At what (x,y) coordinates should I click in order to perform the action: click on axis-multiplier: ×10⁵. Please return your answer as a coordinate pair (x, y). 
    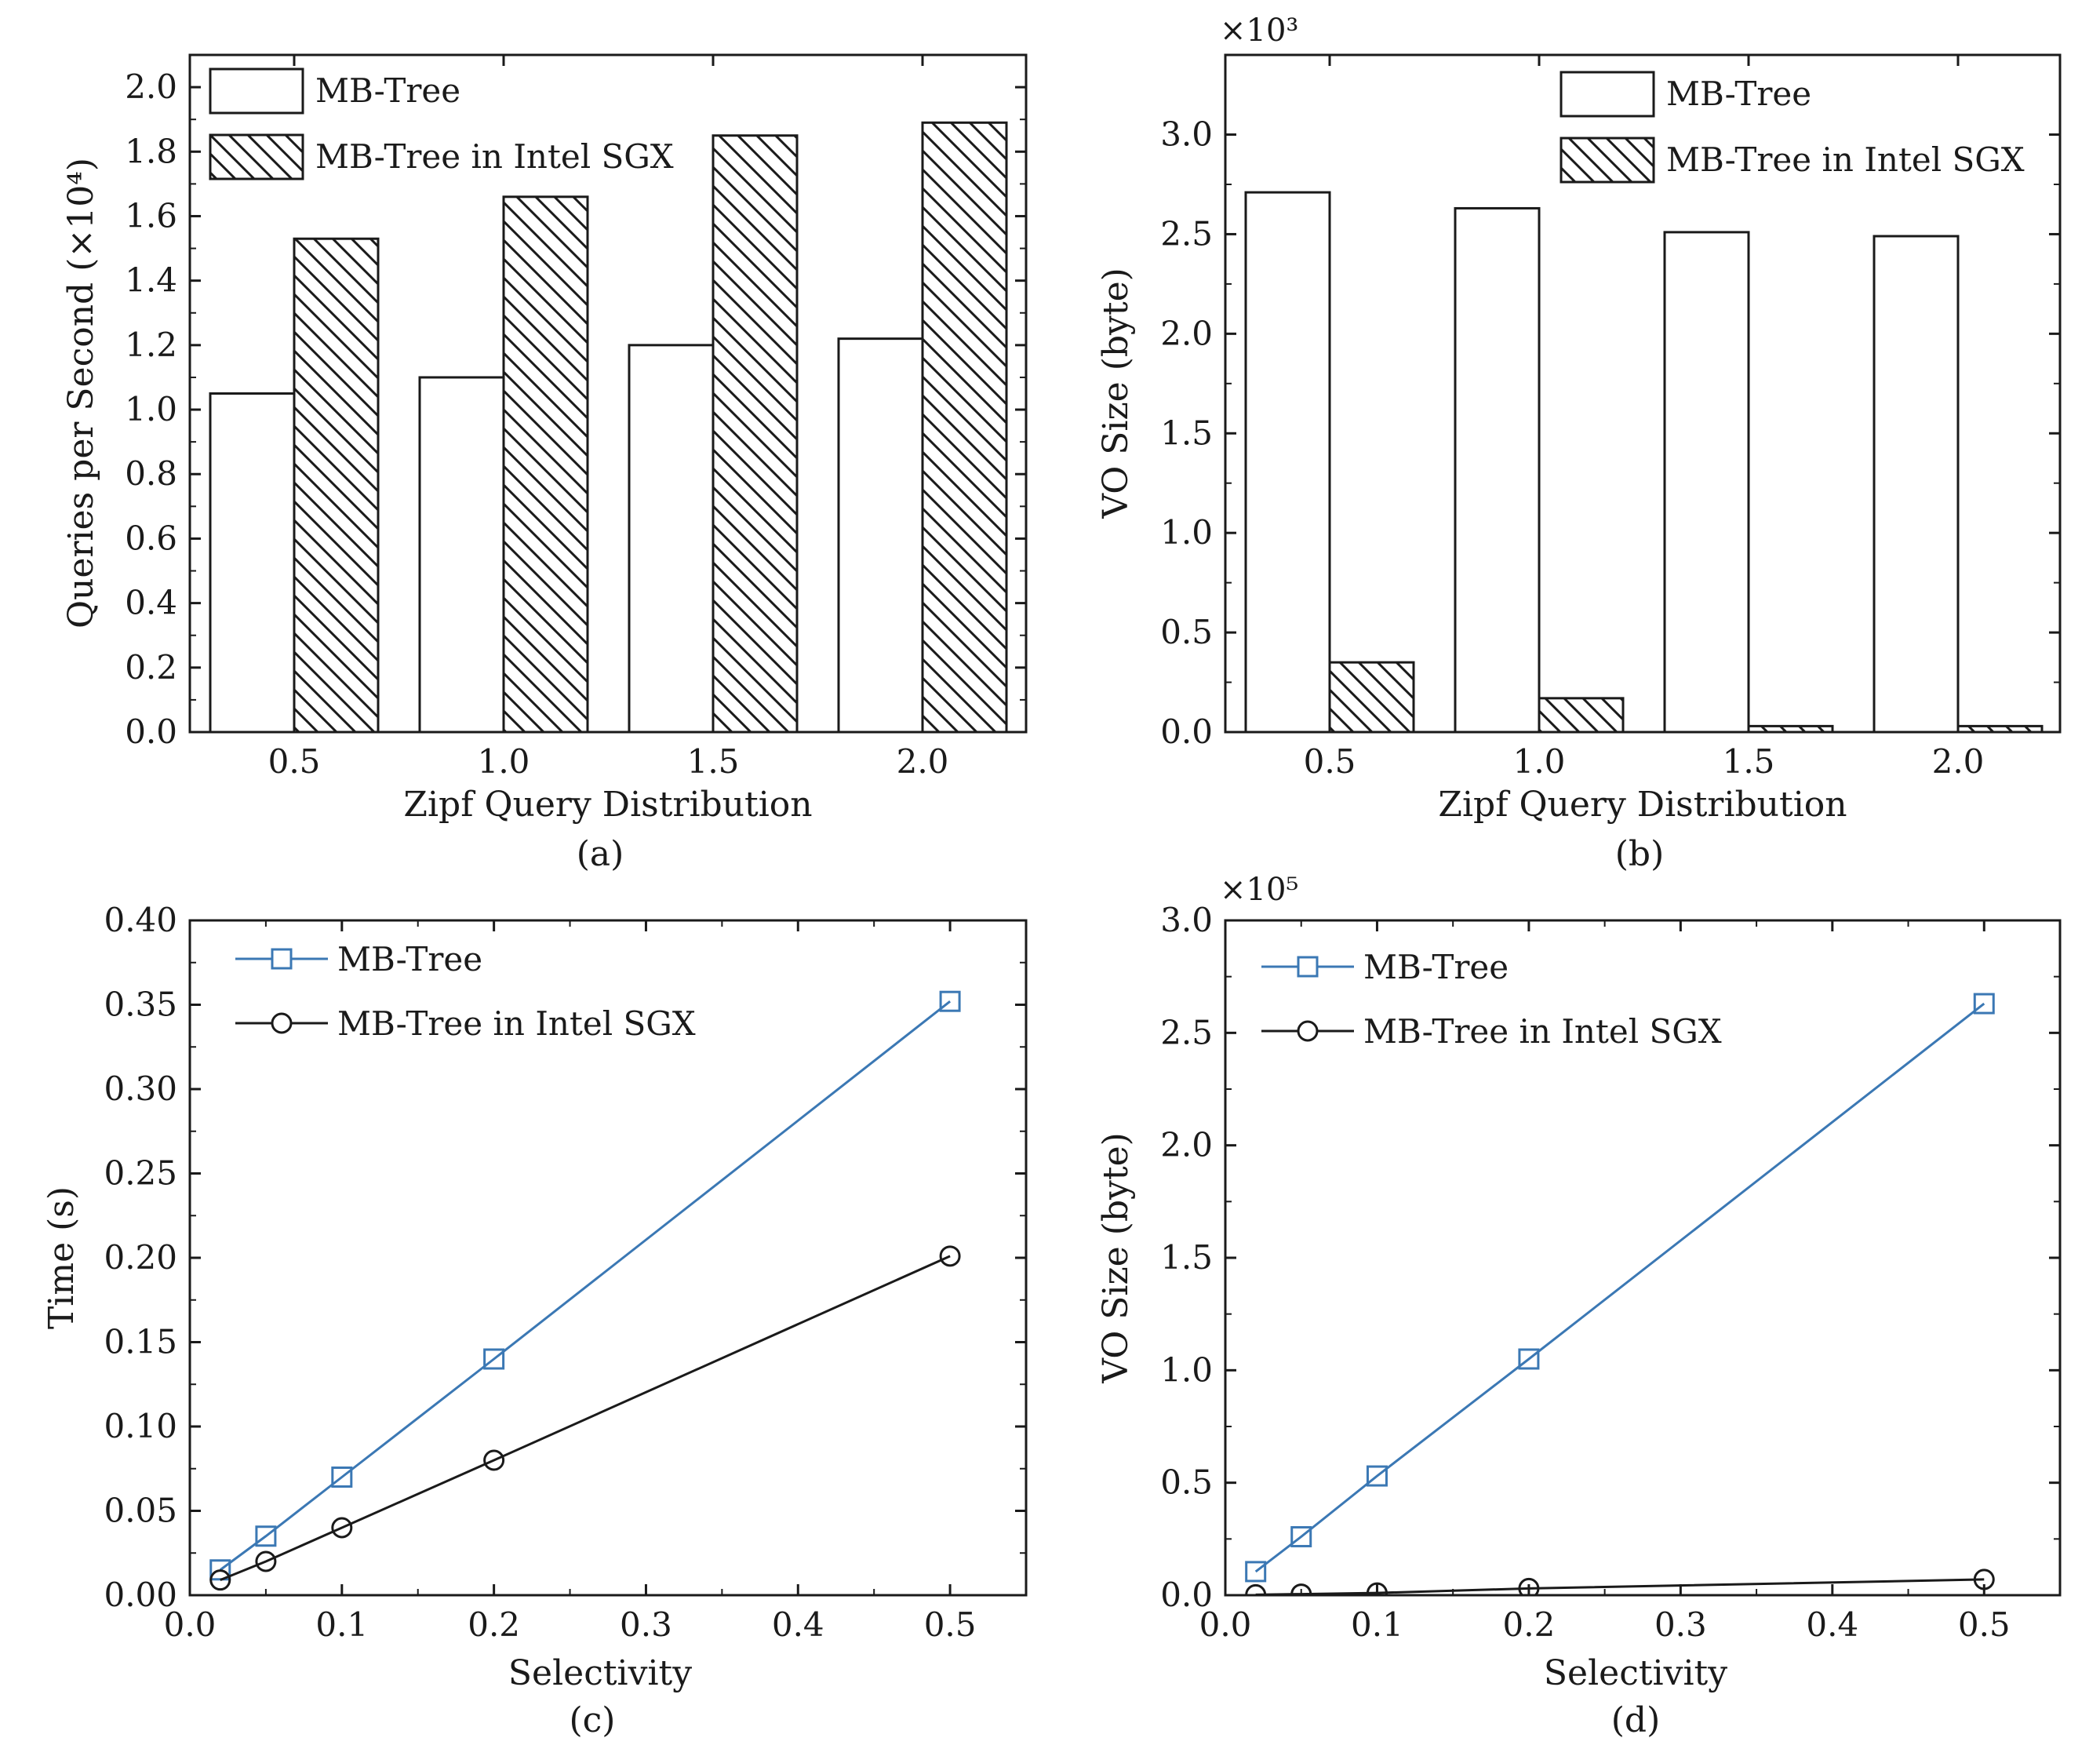
    Looking at the image, I should click on (1259, 890).